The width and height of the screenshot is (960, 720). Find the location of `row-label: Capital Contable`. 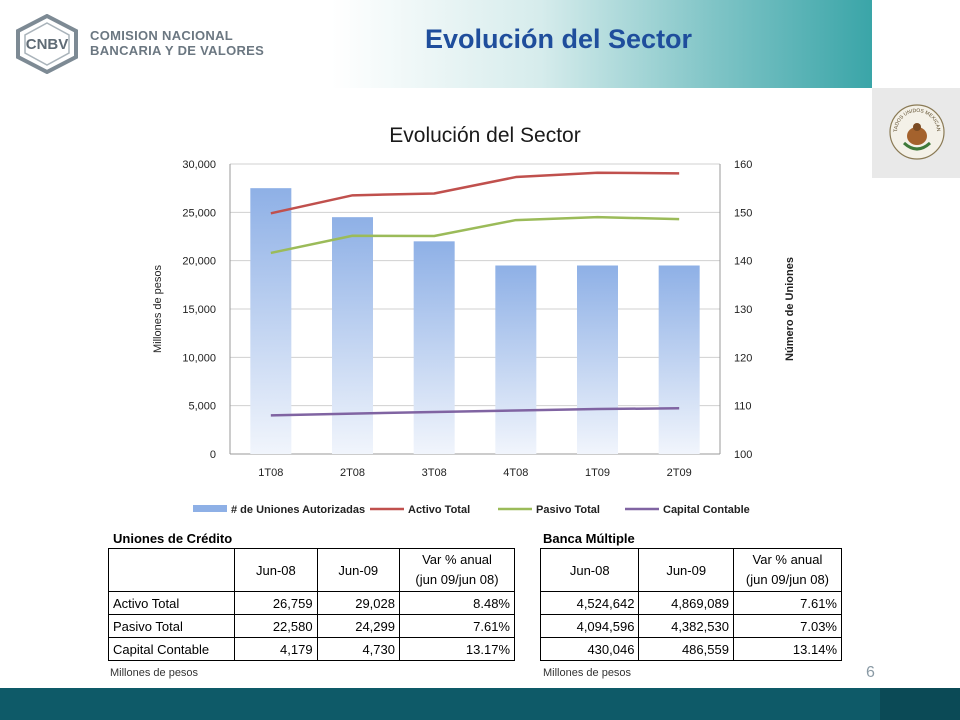

row-label: Capital Contable is located at coordinates (171, 649).